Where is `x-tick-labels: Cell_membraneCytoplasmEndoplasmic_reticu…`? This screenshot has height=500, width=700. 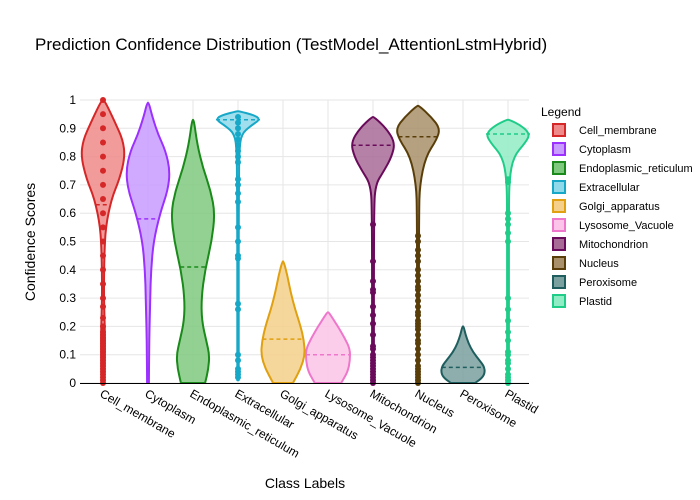 x-tick-labels: Cell_membraneCytoplasmEndoplasmic_reticu… is located at coordinates (319, 423).